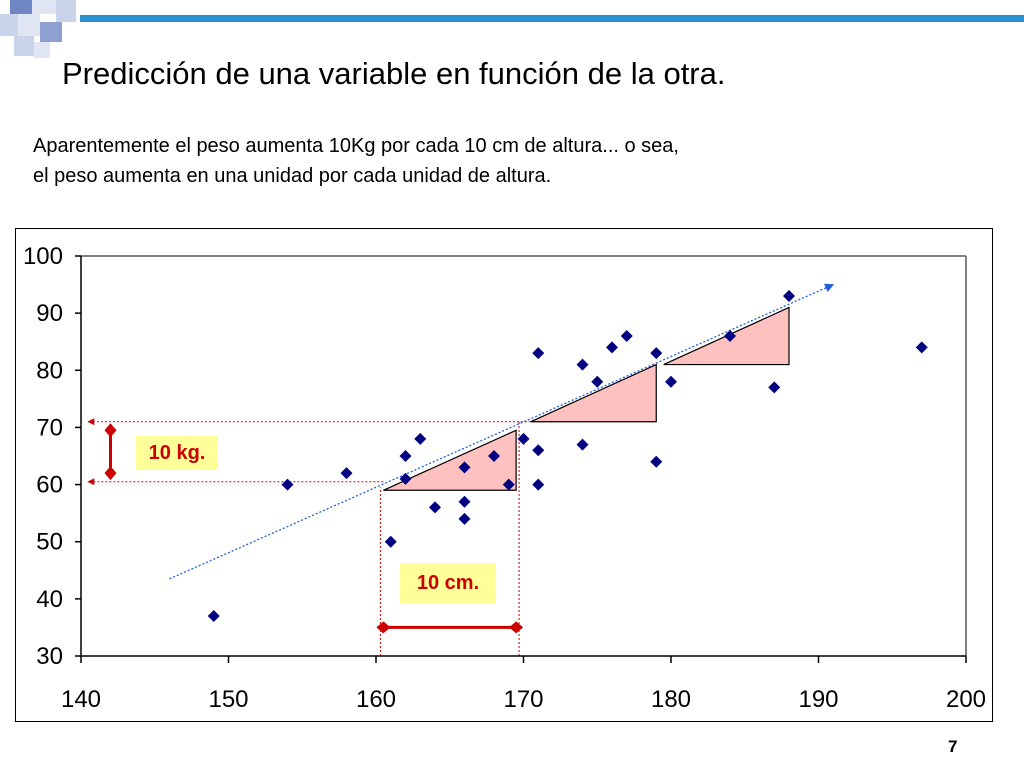 The image size is (1024, 780). What do you see at coordinates (43, 256) in the screenshot?
I see `y-tick-label: 100` at bounding box center [43, 256].